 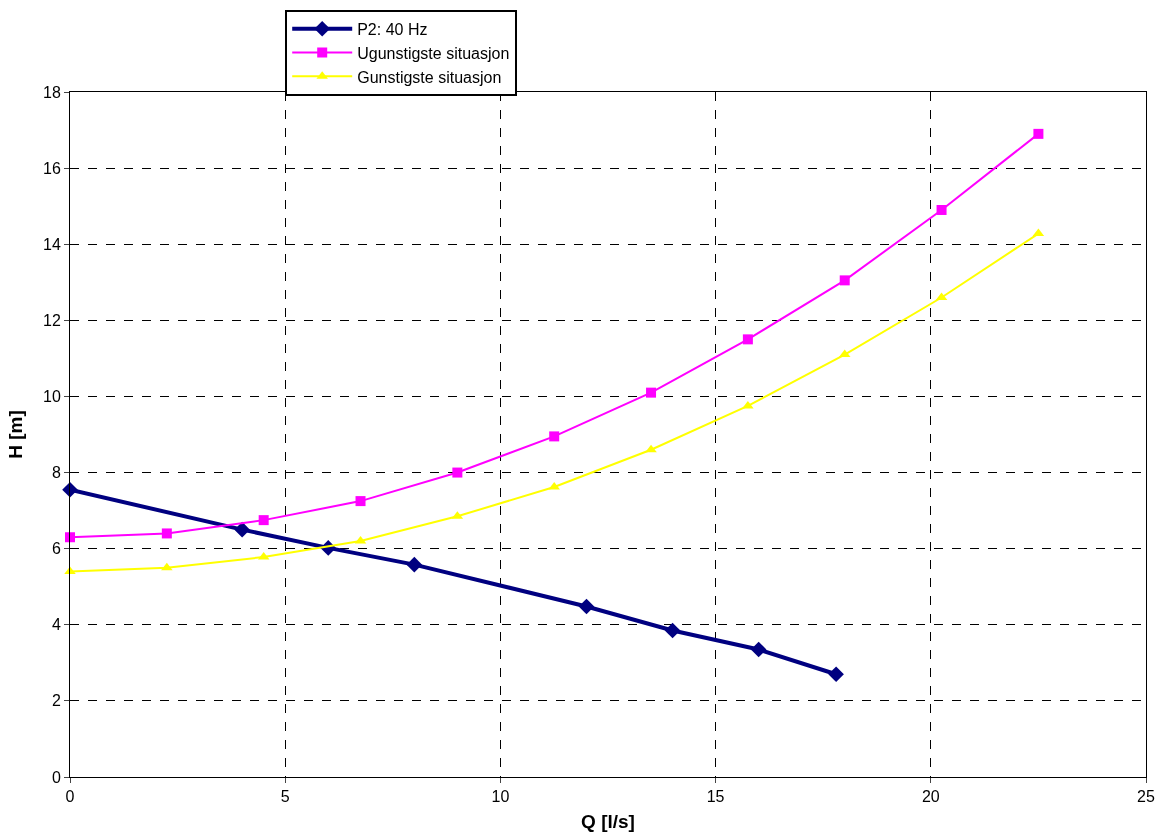 I want to click on y-tick-label: 4, so click(x=56, y=625).